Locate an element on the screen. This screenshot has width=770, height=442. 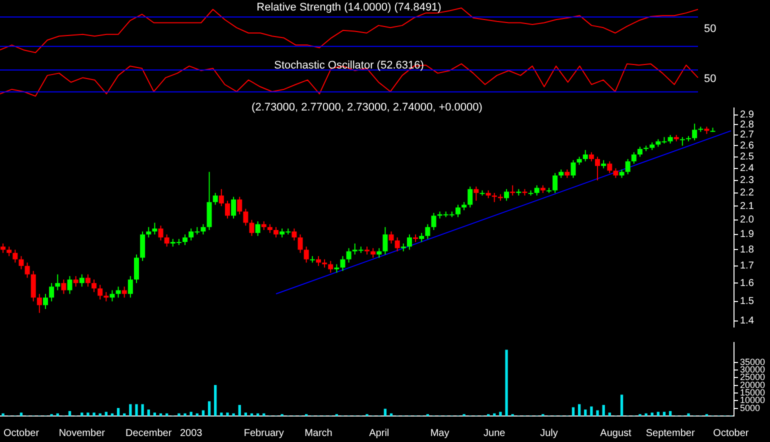
x-tick-label: August is located at coordinates (616, 433).